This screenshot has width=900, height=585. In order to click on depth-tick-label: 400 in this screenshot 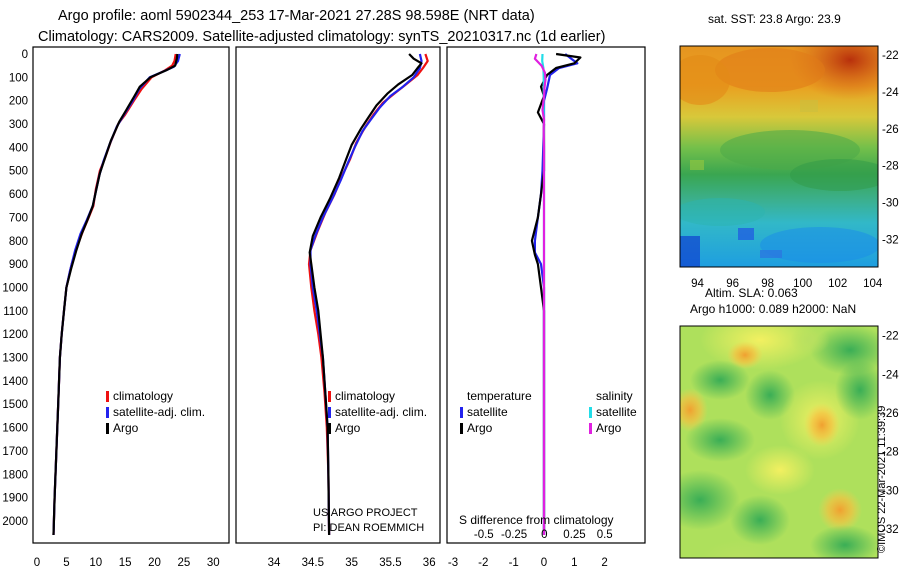, I will do `click(18, 148)`.